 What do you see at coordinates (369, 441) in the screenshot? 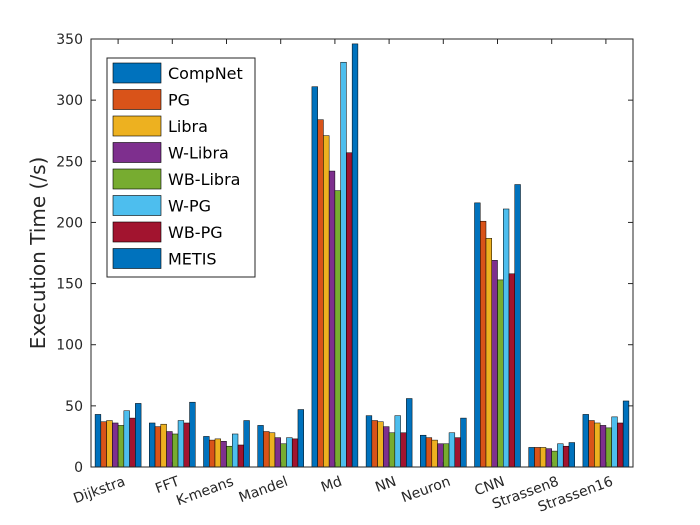
I see `bar-compnet-nn` at bounding box center [369, 441].